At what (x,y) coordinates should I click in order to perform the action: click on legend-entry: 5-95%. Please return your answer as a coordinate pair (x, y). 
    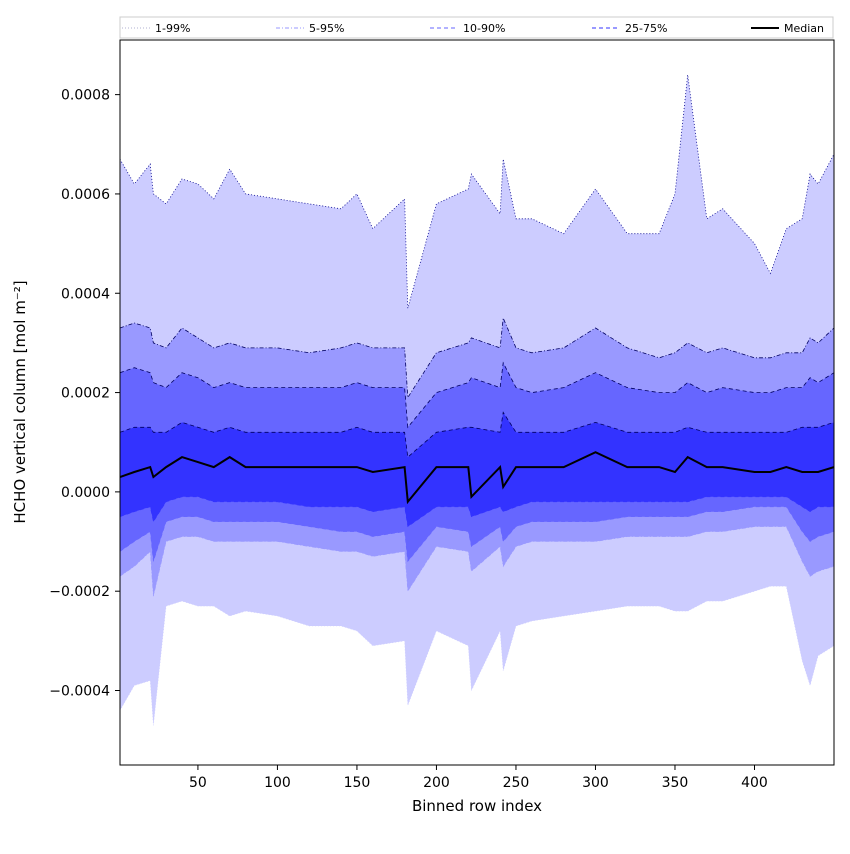
    Looking at the image, I should click on (310, 28).